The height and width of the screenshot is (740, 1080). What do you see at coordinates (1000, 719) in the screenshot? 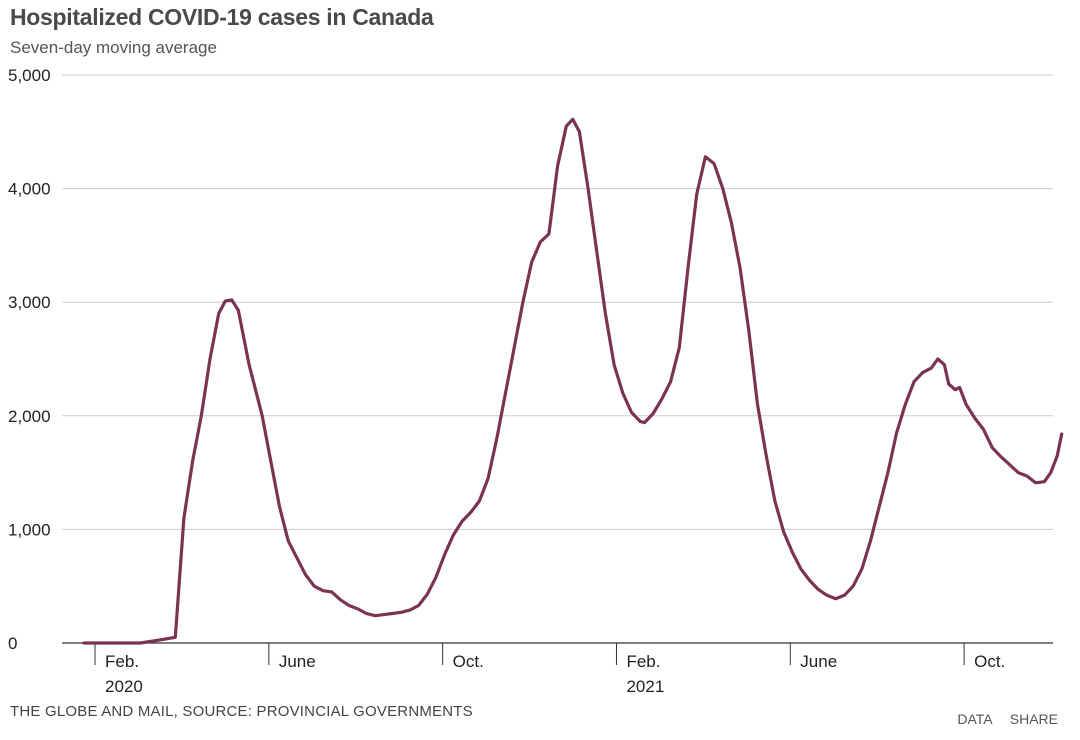
I see `footer-links: DATA SHARE` at bounding box center [1000, 719].